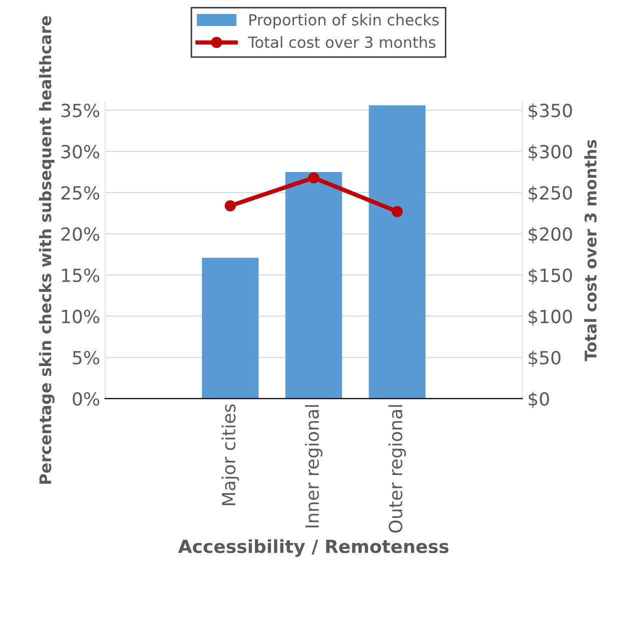  I want to click on y2-tick-label: $50, so click(544, 358).